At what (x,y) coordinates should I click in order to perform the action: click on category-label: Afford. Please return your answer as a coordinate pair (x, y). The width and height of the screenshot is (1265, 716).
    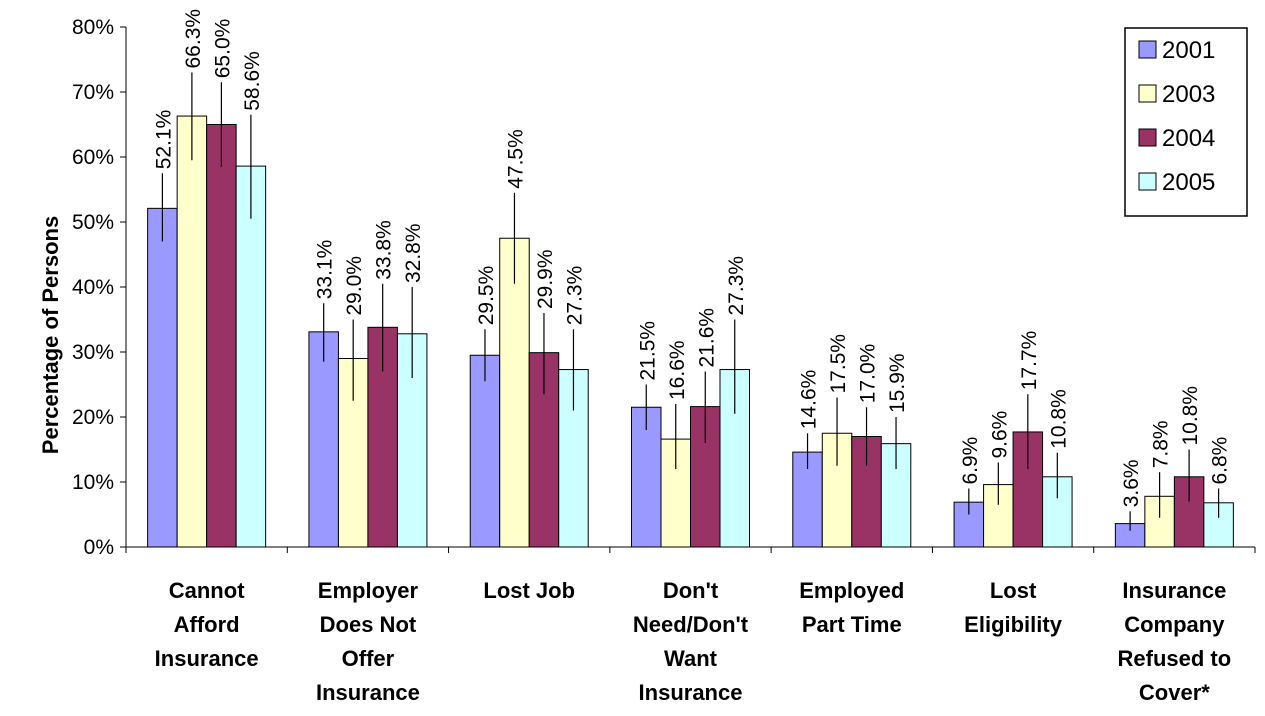
    Looking at the image, I should click on (207, 624).